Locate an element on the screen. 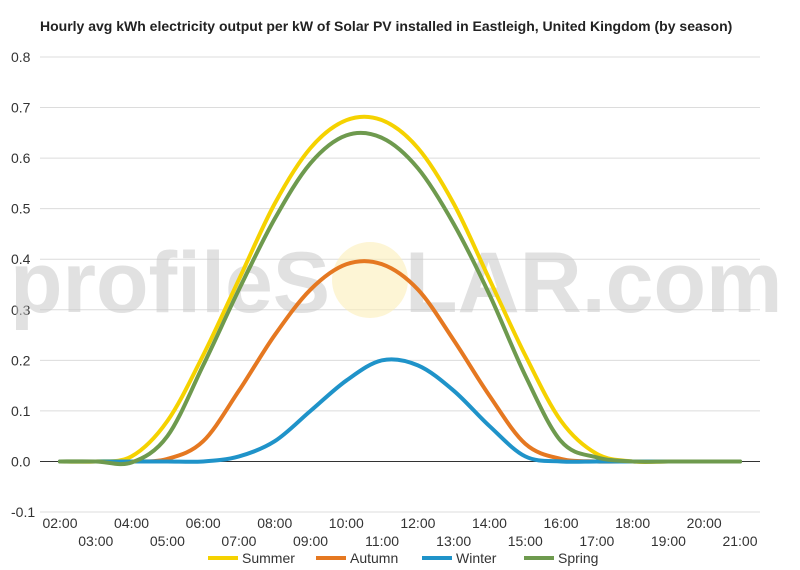 The height and width of the screenshot is (570, 800). watermark-text-right: LAR.com is located at coordinates (593, 283).